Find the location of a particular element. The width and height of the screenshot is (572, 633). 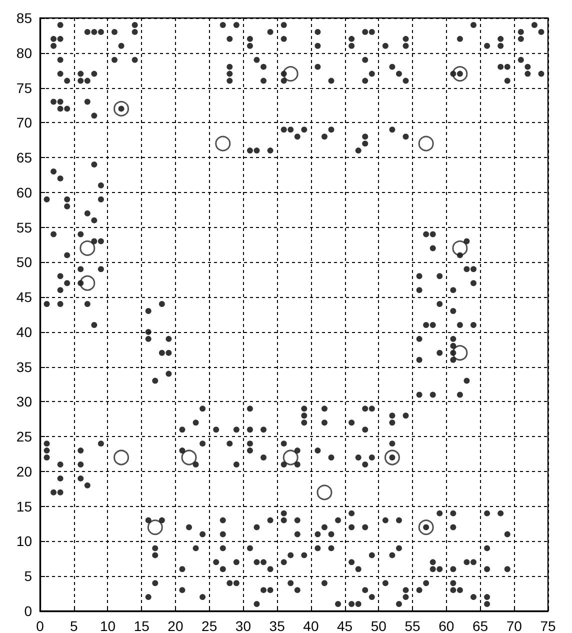

x-tick-label: 65 is located at coordinates (480, 625).